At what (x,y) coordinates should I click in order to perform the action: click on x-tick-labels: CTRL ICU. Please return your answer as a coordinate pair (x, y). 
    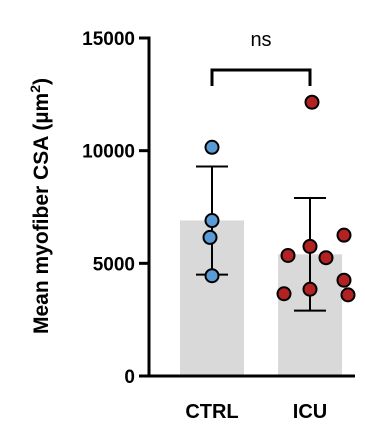
    Looking at the image, I should click on (256, 412).